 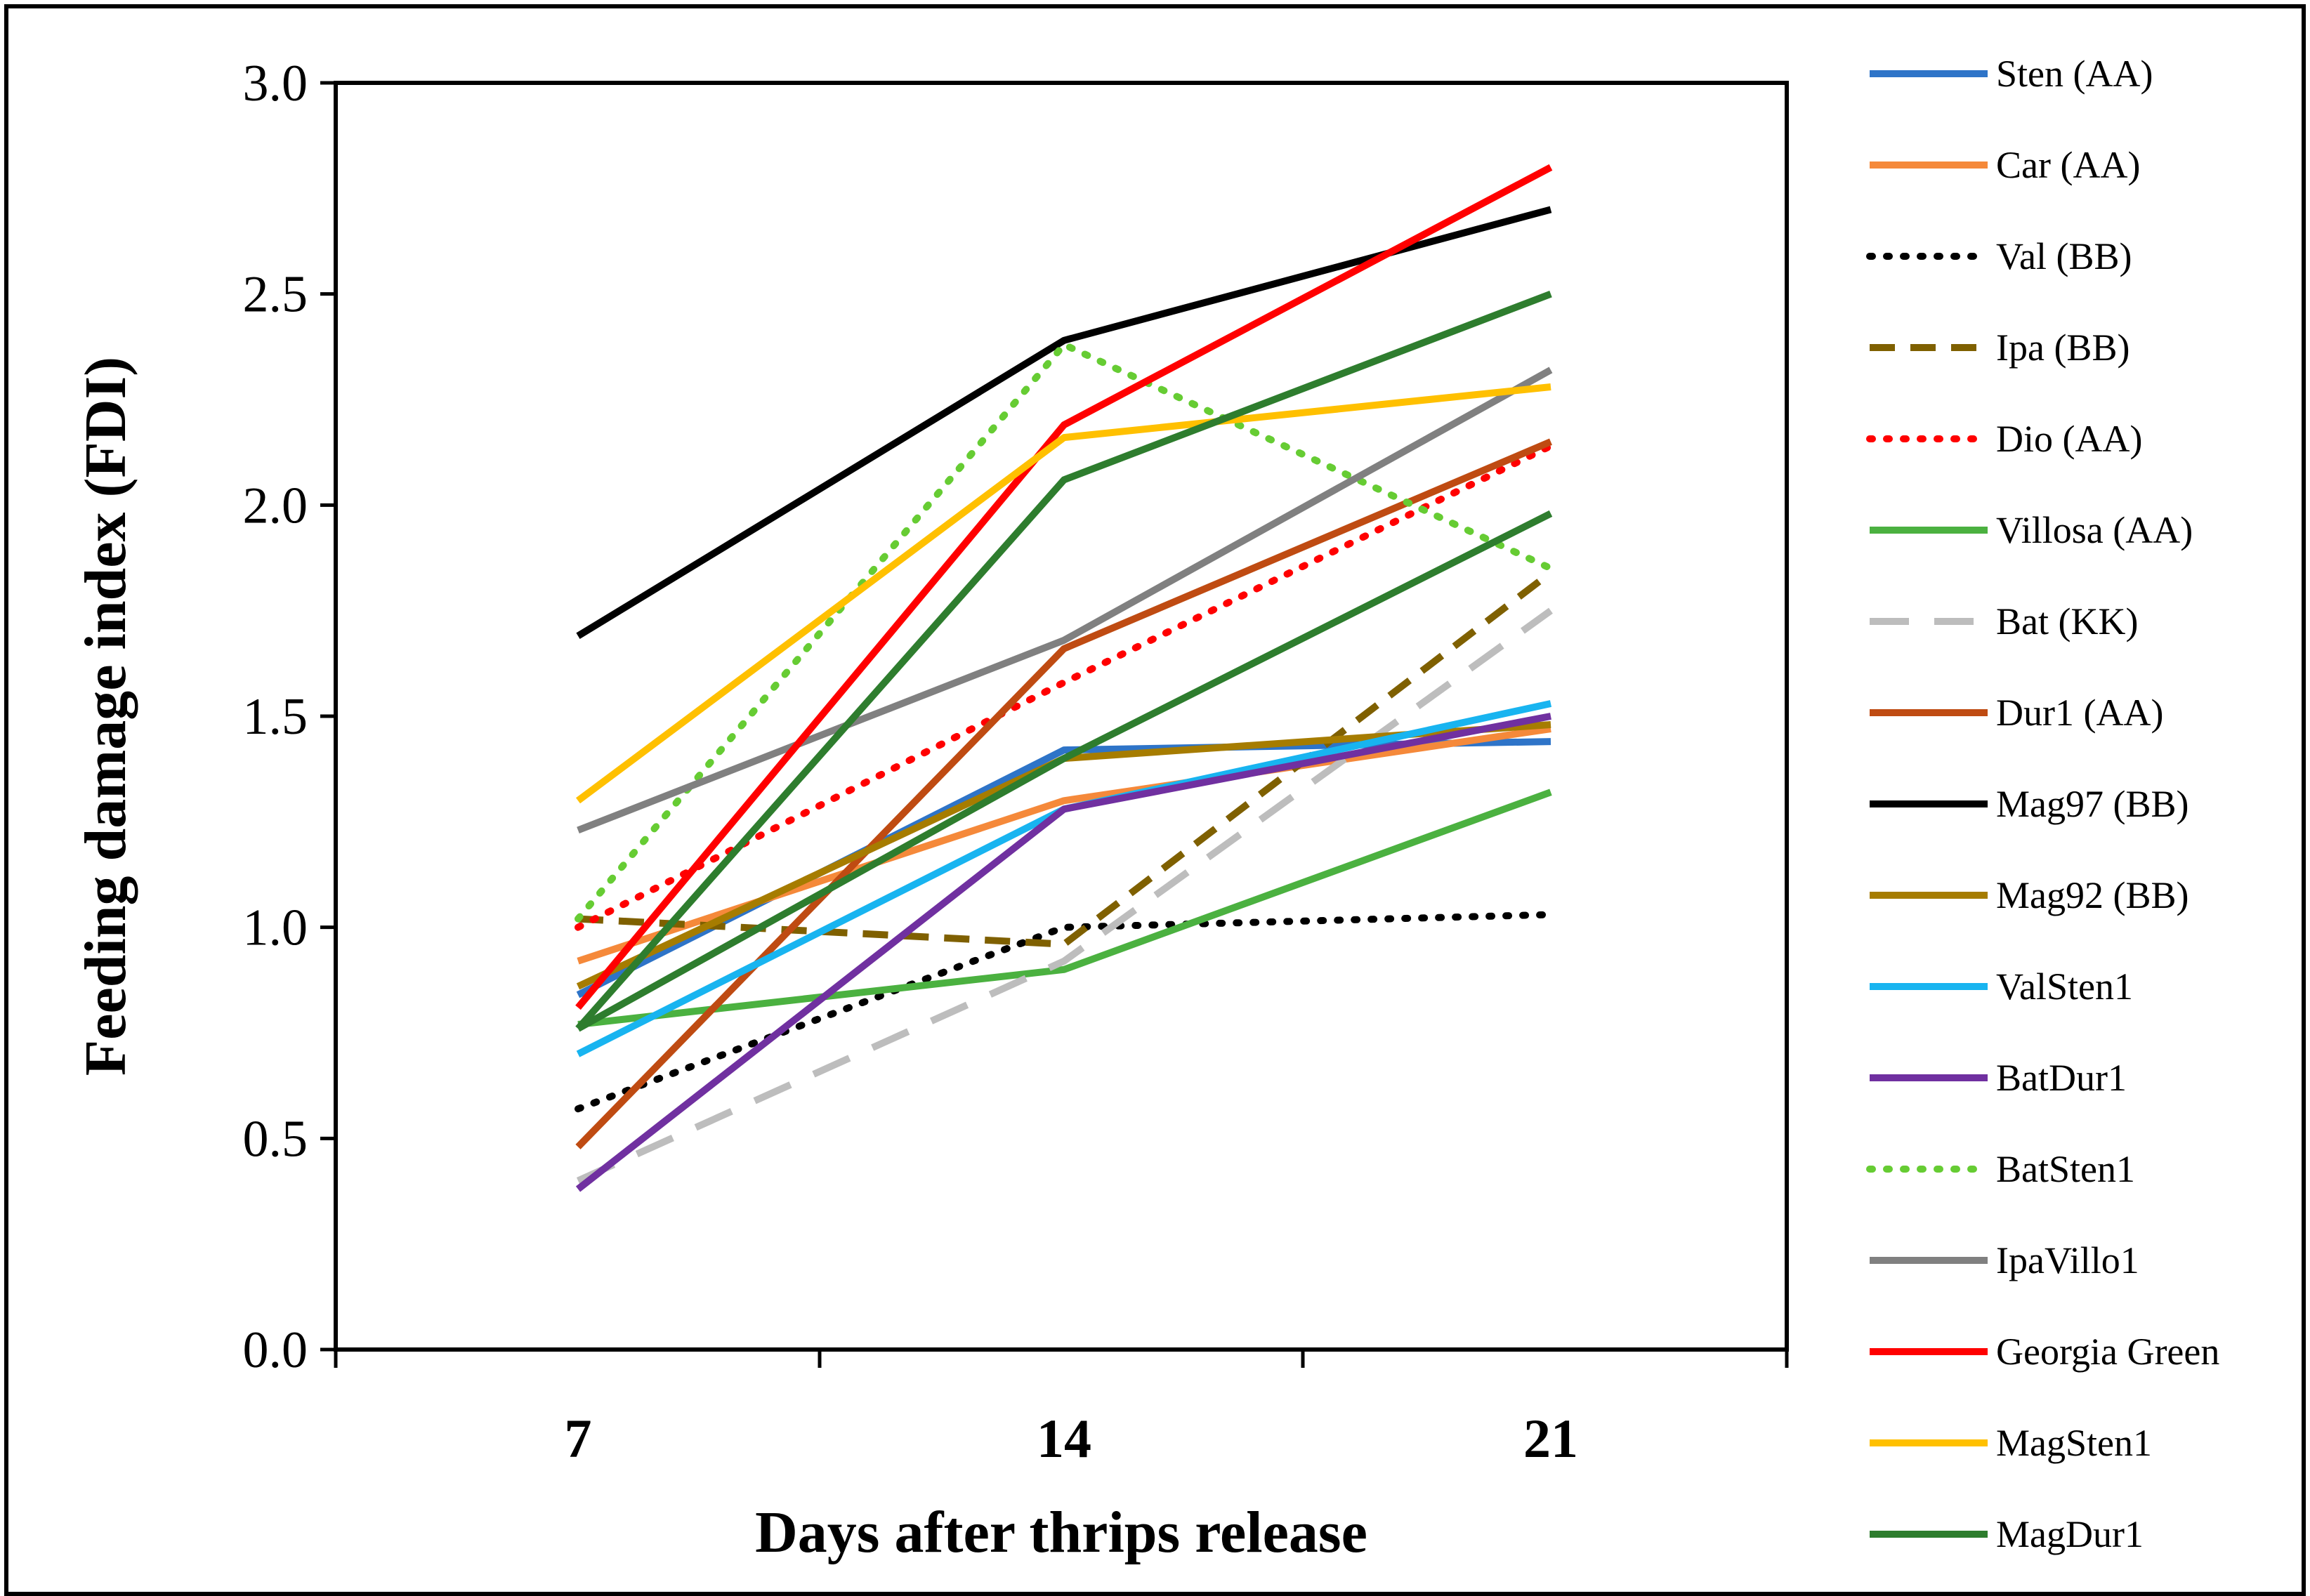 I want to click on legend-item: Ipa (BB), so click(x=1999, y=348).